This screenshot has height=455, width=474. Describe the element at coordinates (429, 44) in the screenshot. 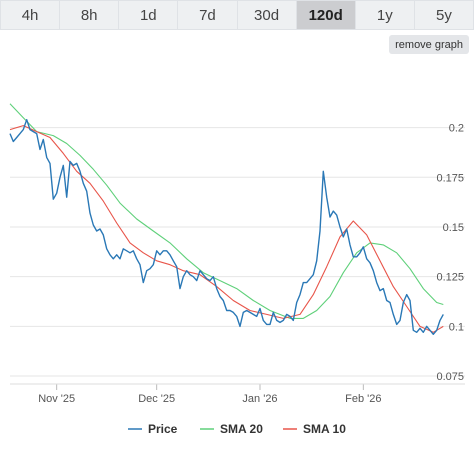

I see `remove-graph-button: remove graph` at that location.